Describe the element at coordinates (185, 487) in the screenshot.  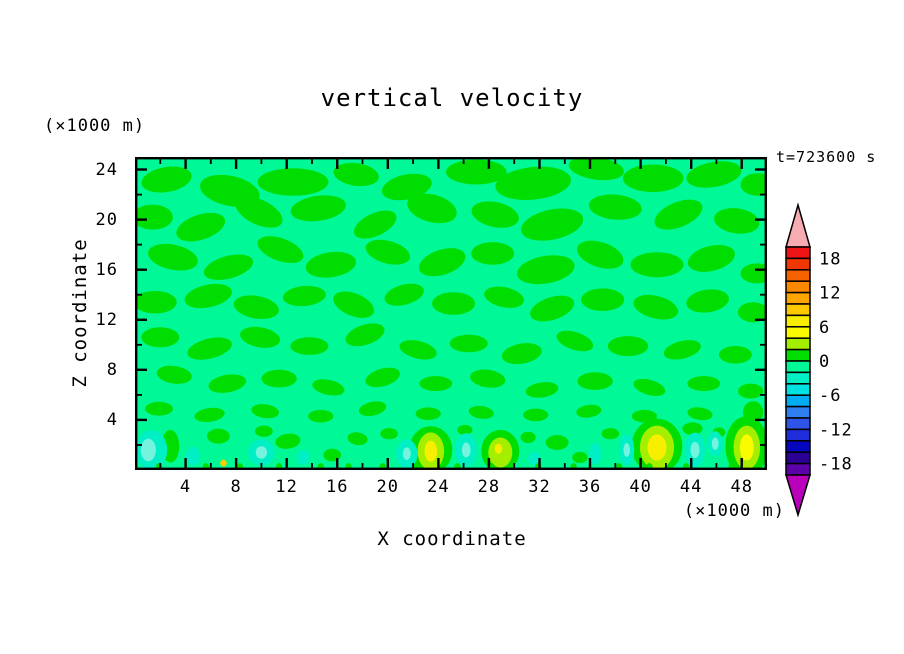
I see `x-tick-label: 4` at that location.